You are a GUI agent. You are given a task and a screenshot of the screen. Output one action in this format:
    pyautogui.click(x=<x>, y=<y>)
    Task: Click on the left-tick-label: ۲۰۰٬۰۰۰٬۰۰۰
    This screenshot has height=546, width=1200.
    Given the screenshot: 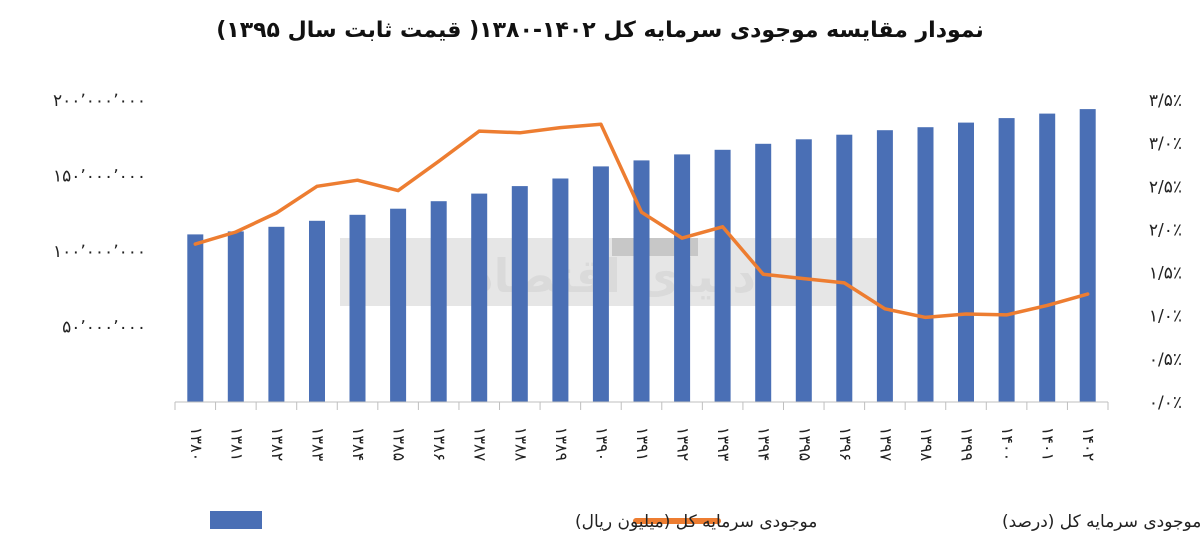 What is the action you would take?
    pyautogui.click(x=99, y=101)
    